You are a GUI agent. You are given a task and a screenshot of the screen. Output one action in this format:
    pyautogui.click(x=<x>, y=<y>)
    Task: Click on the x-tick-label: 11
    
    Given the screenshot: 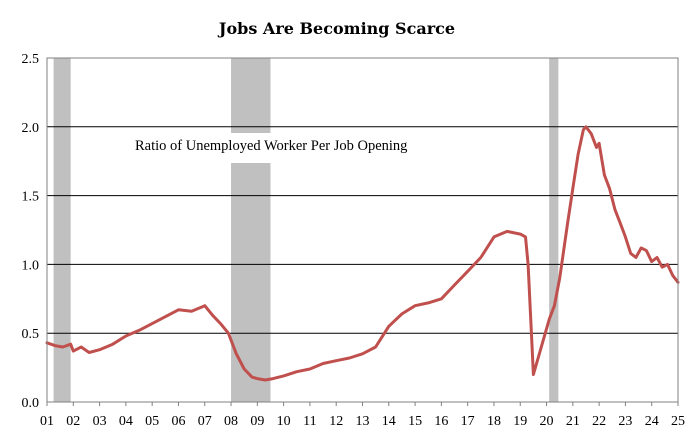 What is the action you would take?
    pyautogui.click(x=309, y=421)
    